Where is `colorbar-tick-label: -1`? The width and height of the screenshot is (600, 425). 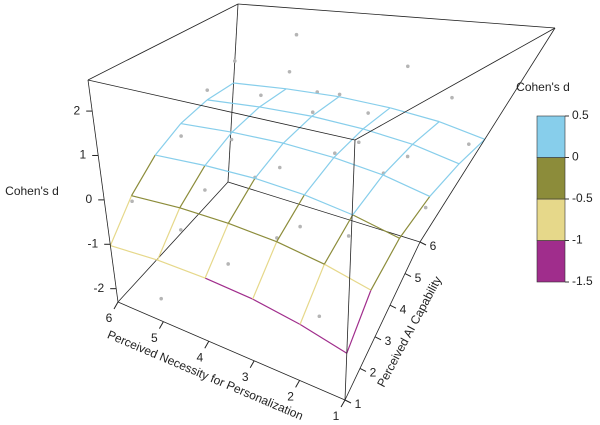 colorbar-tick-label: -1 is located at coordinates (577, 240).